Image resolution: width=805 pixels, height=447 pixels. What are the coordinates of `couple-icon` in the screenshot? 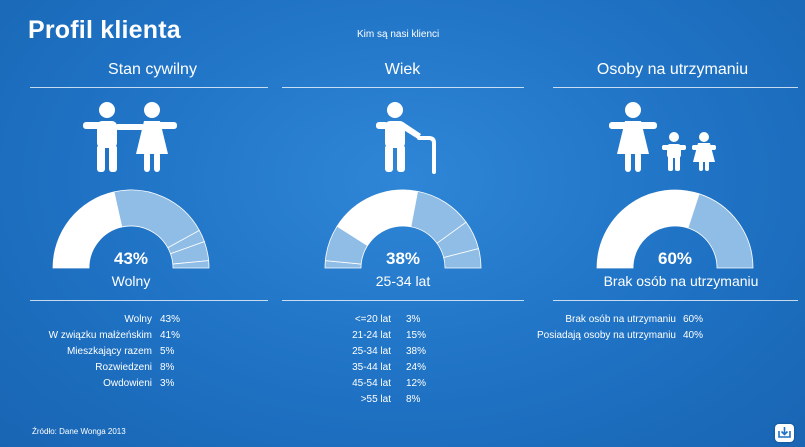 It's located at (130, 137).